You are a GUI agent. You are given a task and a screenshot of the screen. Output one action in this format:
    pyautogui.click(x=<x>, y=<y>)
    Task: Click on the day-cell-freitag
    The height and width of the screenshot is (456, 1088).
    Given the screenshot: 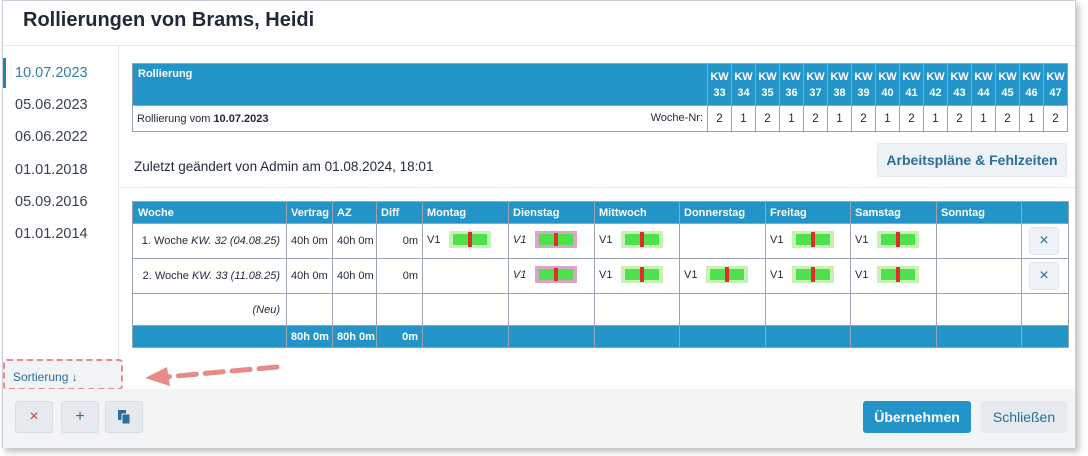 What is the action you would take?
    pyautogui.click(x=808, y=309)
    